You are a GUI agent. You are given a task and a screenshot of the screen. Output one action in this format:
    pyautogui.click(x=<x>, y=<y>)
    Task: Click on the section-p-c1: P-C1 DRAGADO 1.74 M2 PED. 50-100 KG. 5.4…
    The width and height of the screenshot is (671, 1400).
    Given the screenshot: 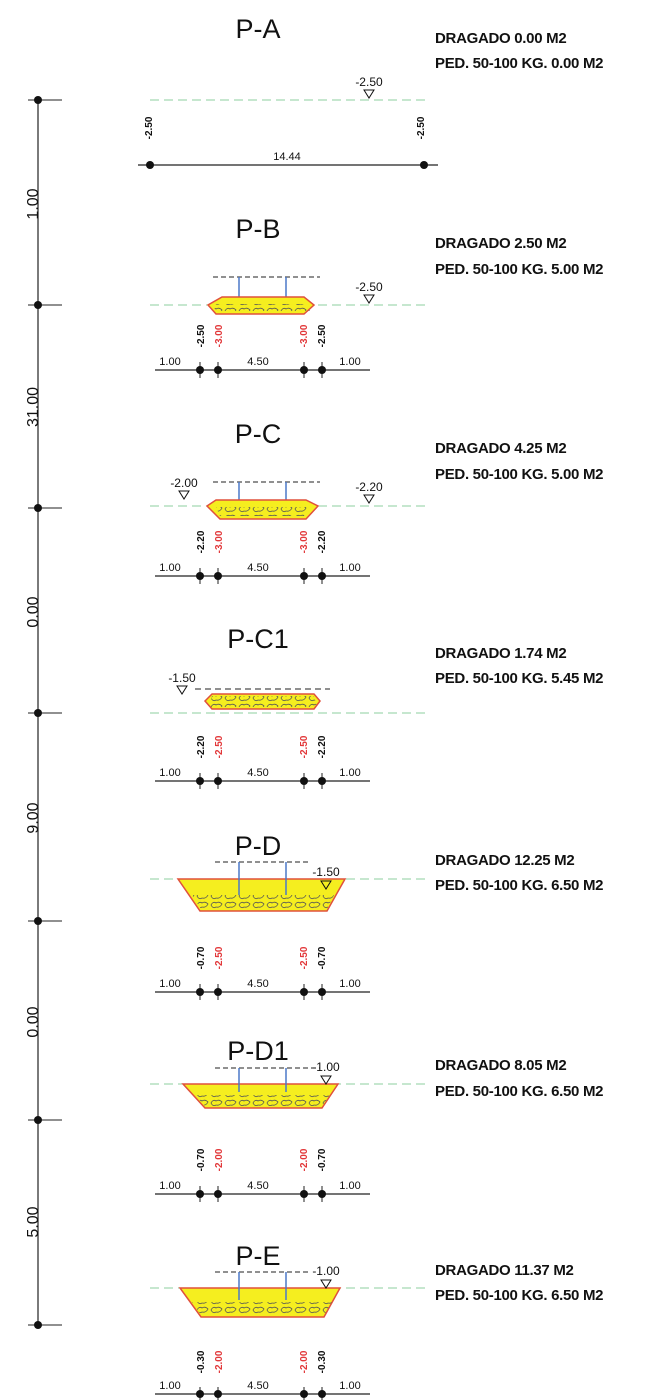 What is the action you would take?
    pyautogui.click(x=376, y=706)
    